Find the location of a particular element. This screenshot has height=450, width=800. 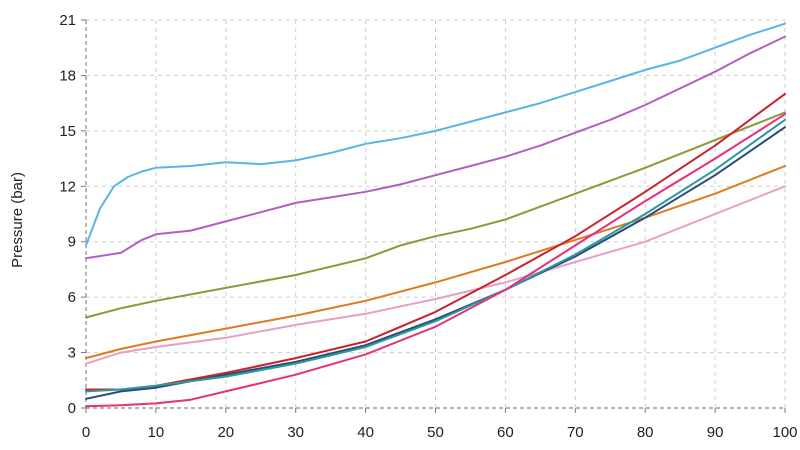

x-tick-label-3: 30 is located at coordinates (295, 432).